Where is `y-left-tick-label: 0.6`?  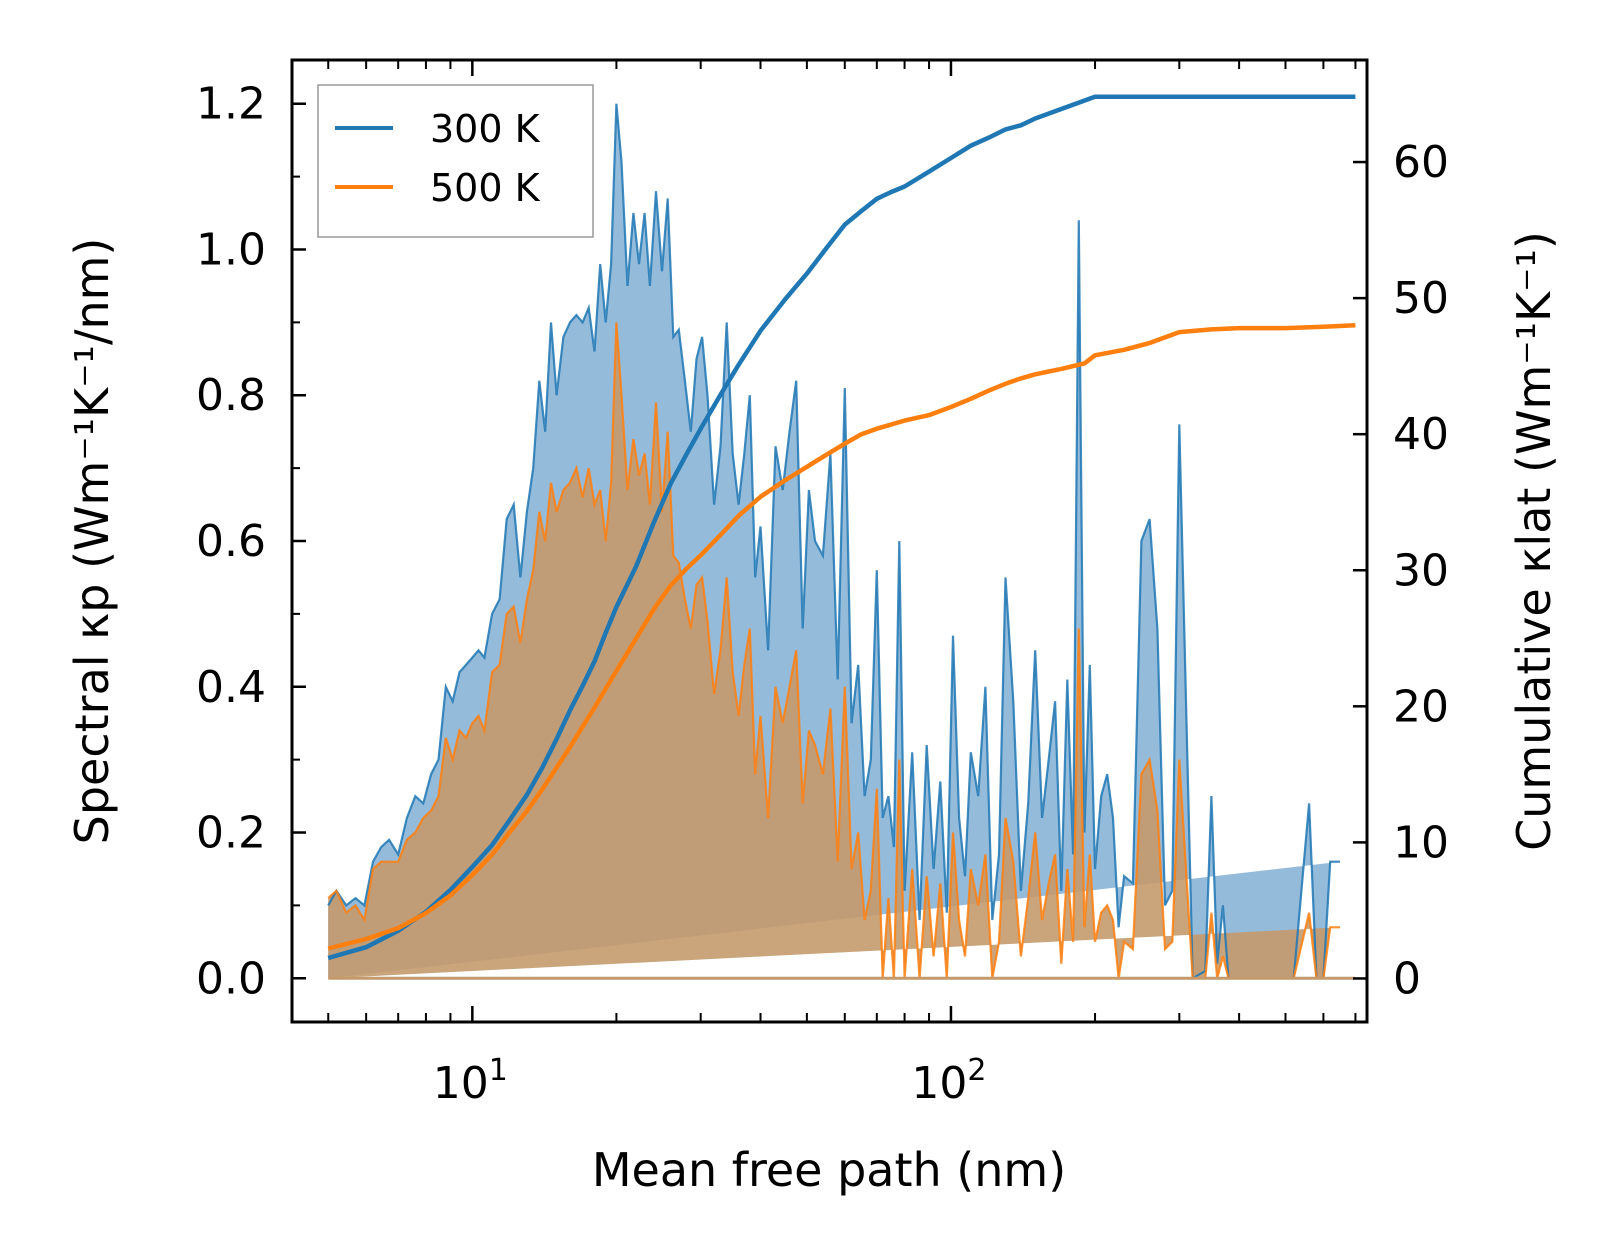 y-left-tick-label: 0.6 is located at coordinates (231, 541).